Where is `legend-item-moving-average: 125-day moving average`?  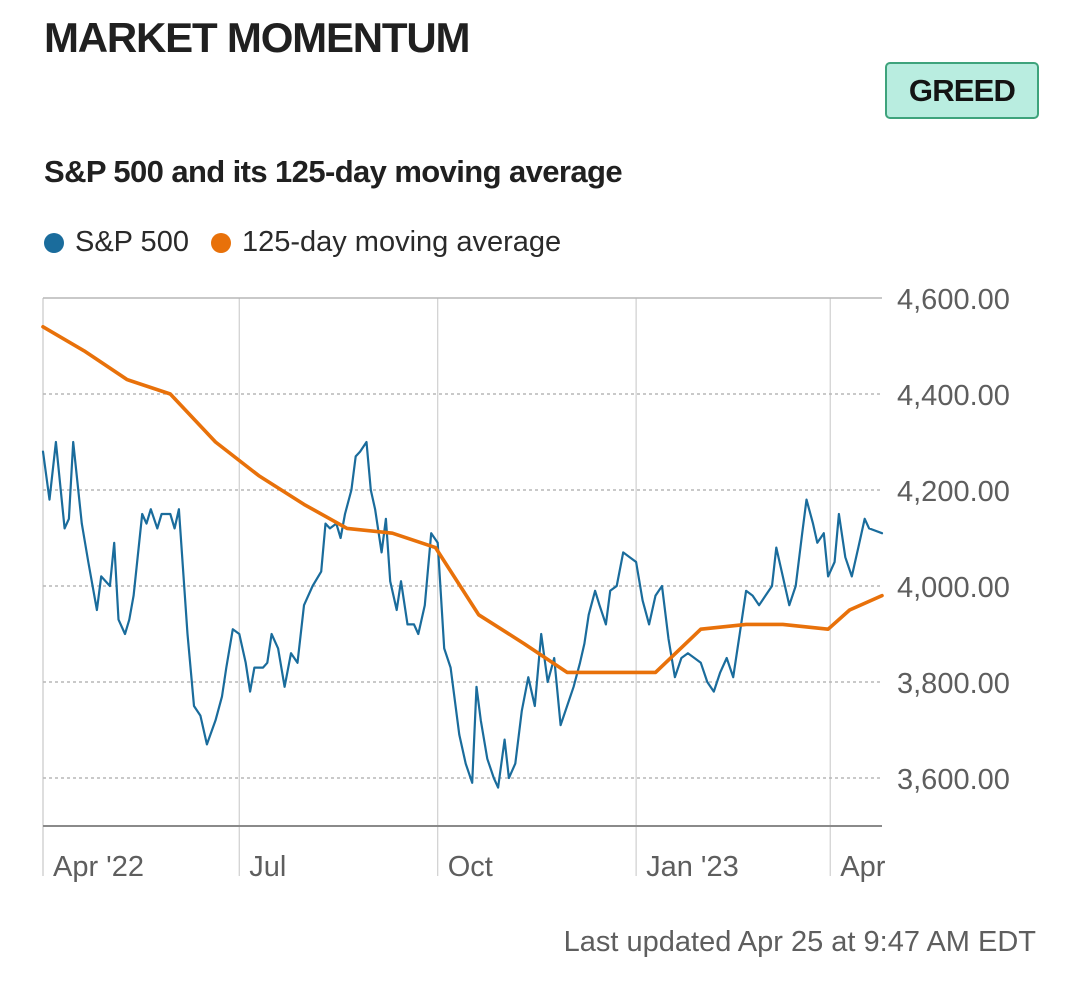
legend-item-moving-average: 125-day moving average is located at coordinates (386, 242).